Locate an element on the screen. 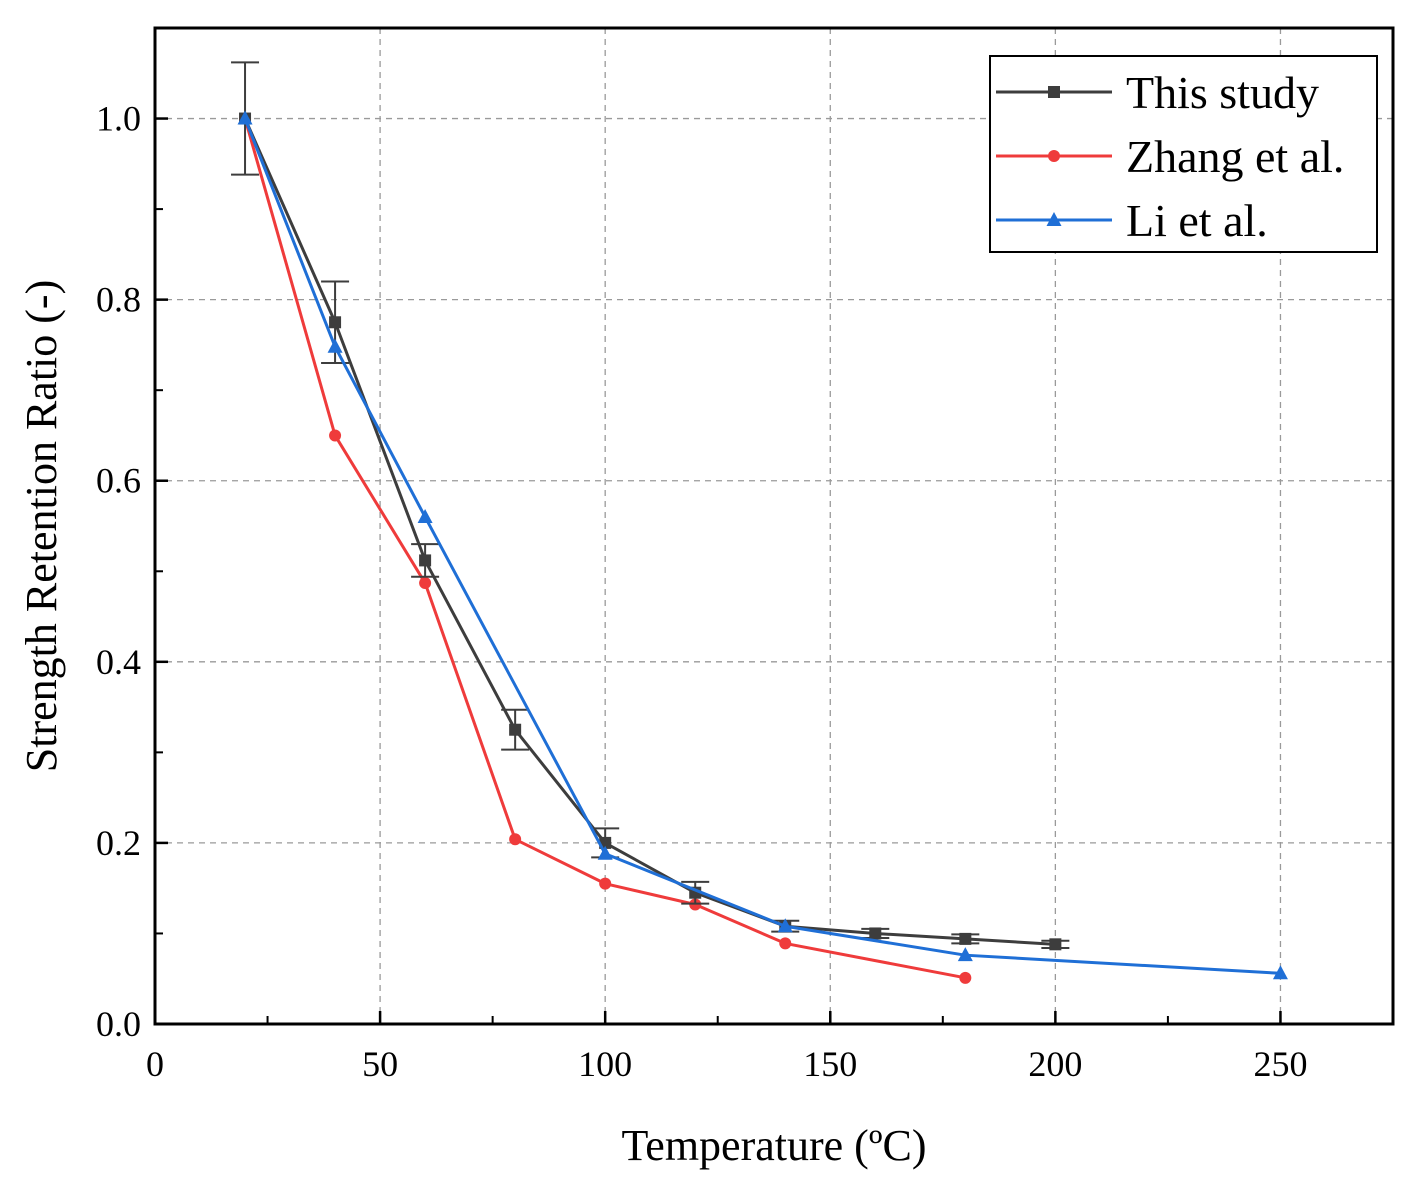 Image resolution: width=1421 pixels, height=1189 pixels. legend-entry: This study is located at coordinates (1157, 92).